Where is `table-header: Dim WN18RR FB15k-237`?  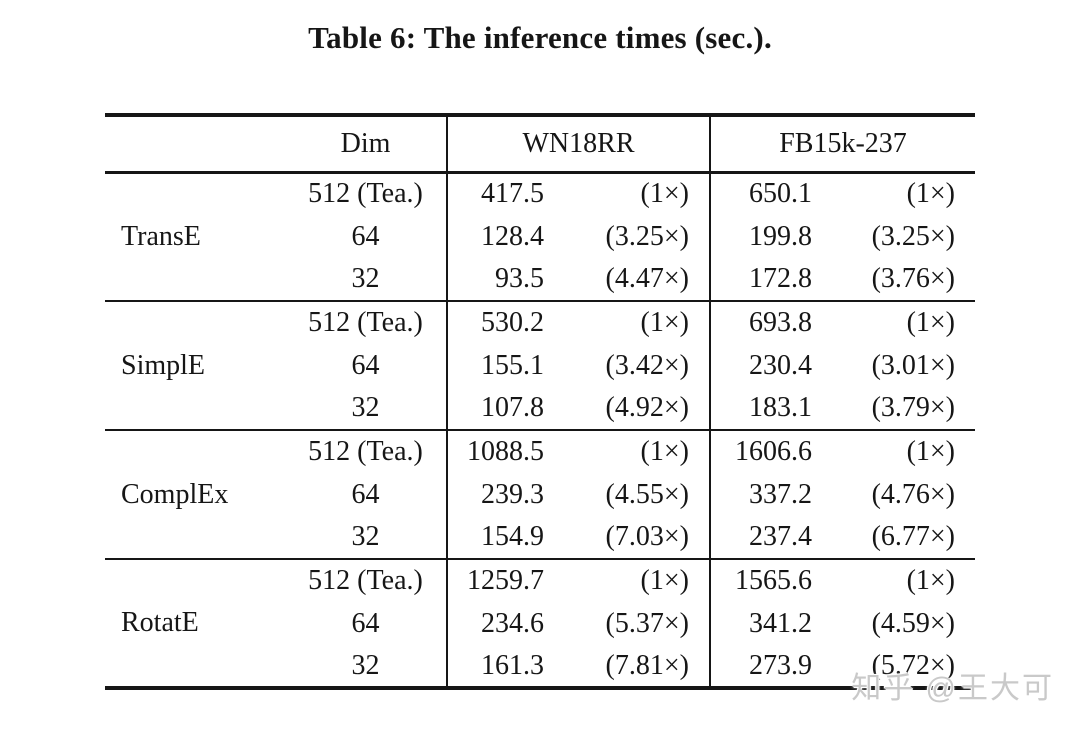 table-header: Dim WN18RR FB15k-237 is located at coordinates (540, 144).